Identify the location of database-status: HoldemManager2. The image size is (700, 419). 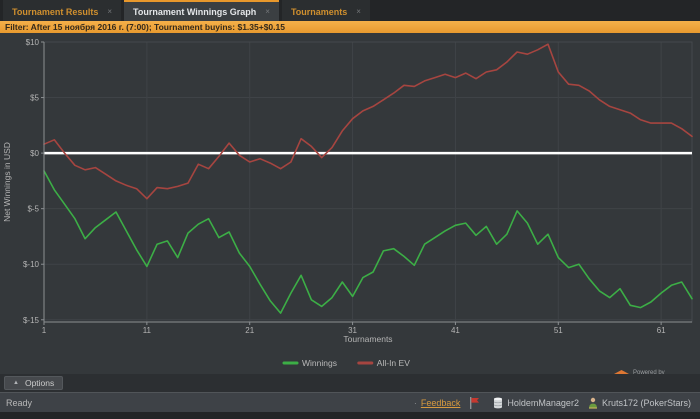
(536, 403).